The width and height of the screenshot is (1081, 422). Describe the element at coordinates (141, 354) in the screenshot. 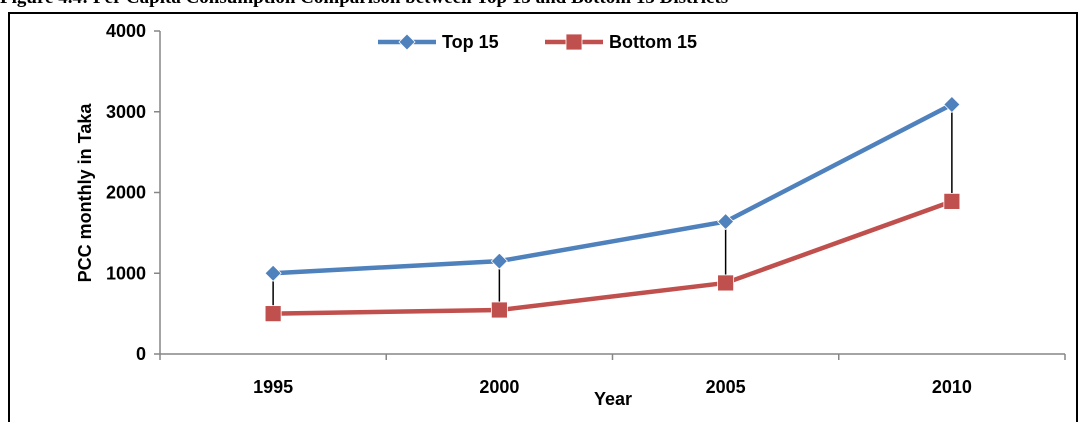

I see `y-tick-label: 0` at that location.